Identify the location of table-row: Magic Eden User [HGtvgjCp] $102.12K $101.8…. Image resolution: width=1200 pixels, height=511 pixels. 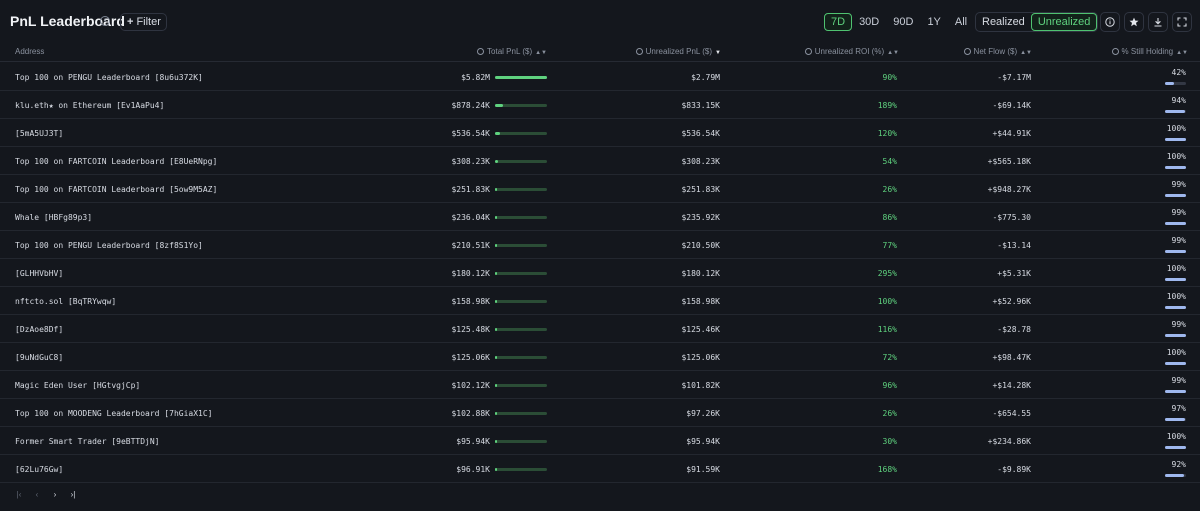
(600, 385).